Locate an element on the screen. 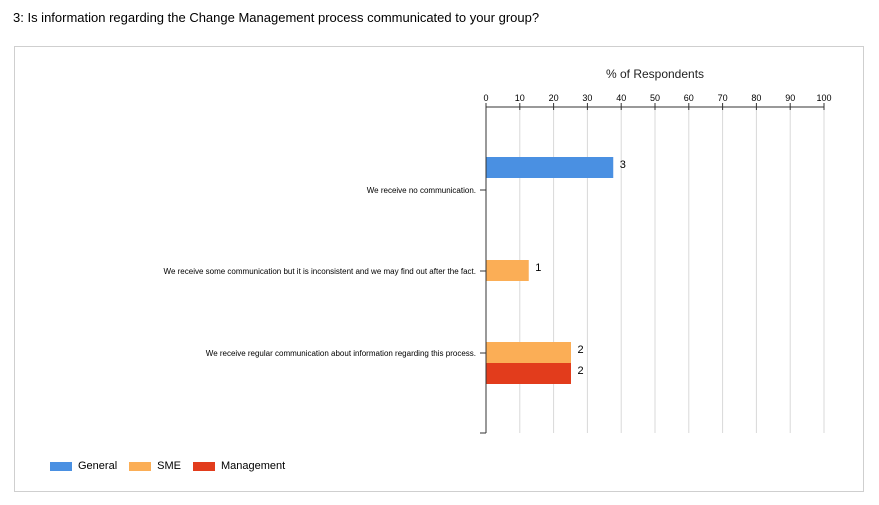  tick-label-30: 30 is located at coordinates (587, 98).